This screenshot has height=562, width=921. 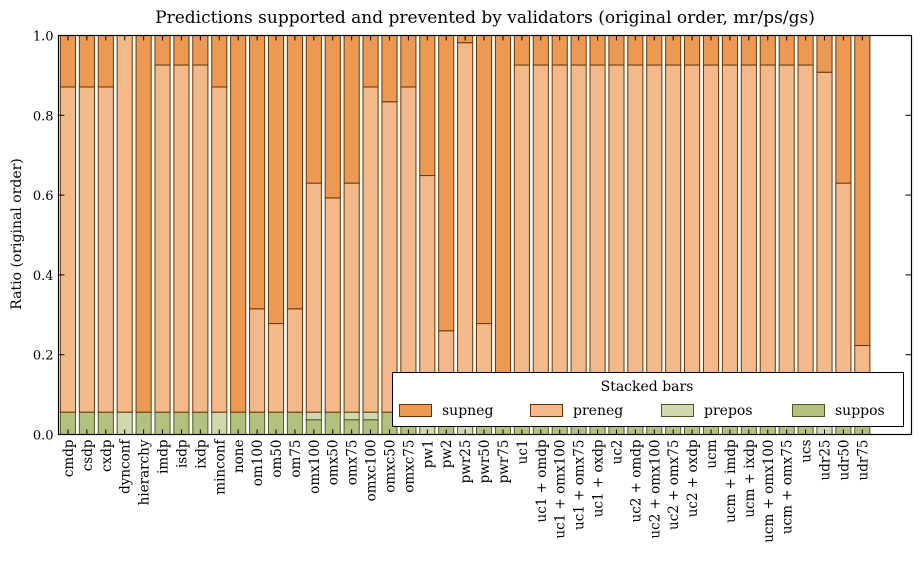 I want to click on legend-label-prepos: prepos, so click(x=728, y=411).